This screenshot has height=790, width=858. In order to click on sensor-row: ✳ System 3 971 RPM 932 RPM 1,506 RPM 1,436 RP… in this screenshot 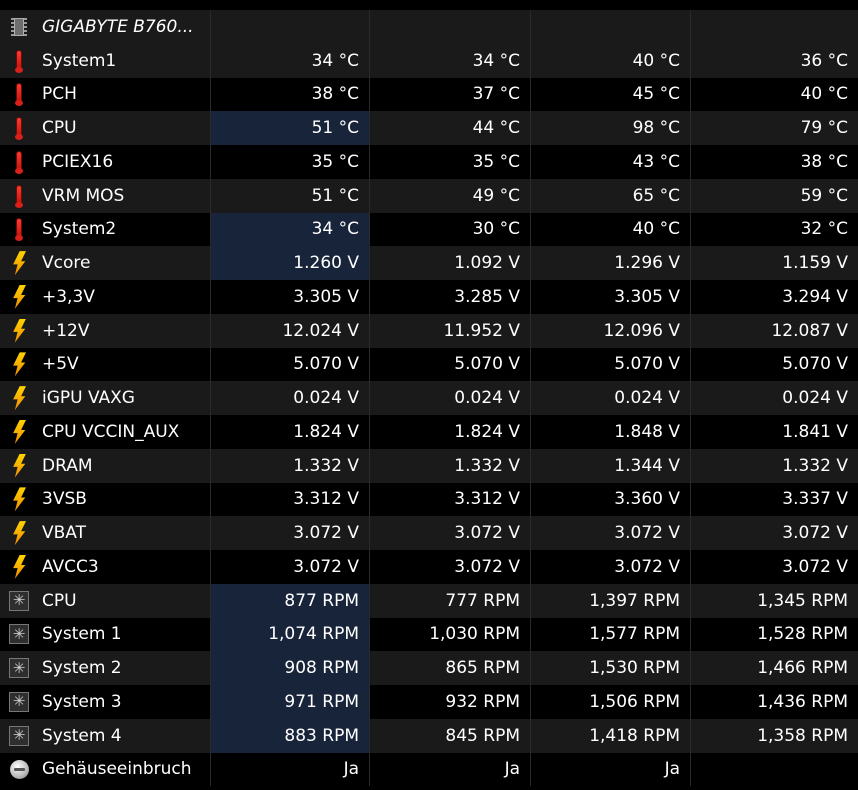, I will do `click(429, 702)`.